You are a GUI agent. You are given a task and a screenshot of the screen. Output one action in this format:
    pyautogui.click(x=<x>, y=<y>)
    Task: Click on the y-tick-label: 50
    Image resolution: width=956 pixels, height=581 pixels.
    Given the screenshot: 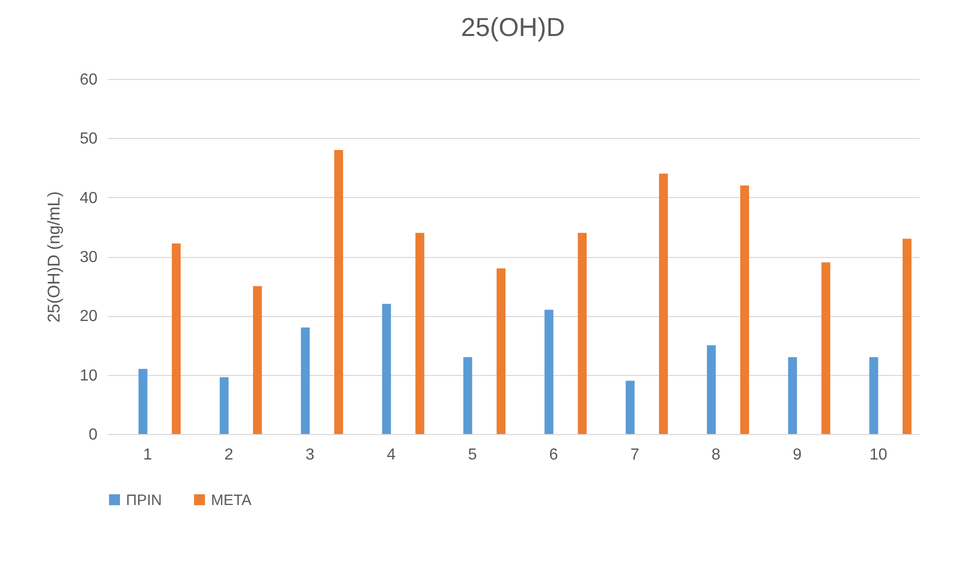 What is the action you would take?
    pyautogui.click(x=89, y=139)
    